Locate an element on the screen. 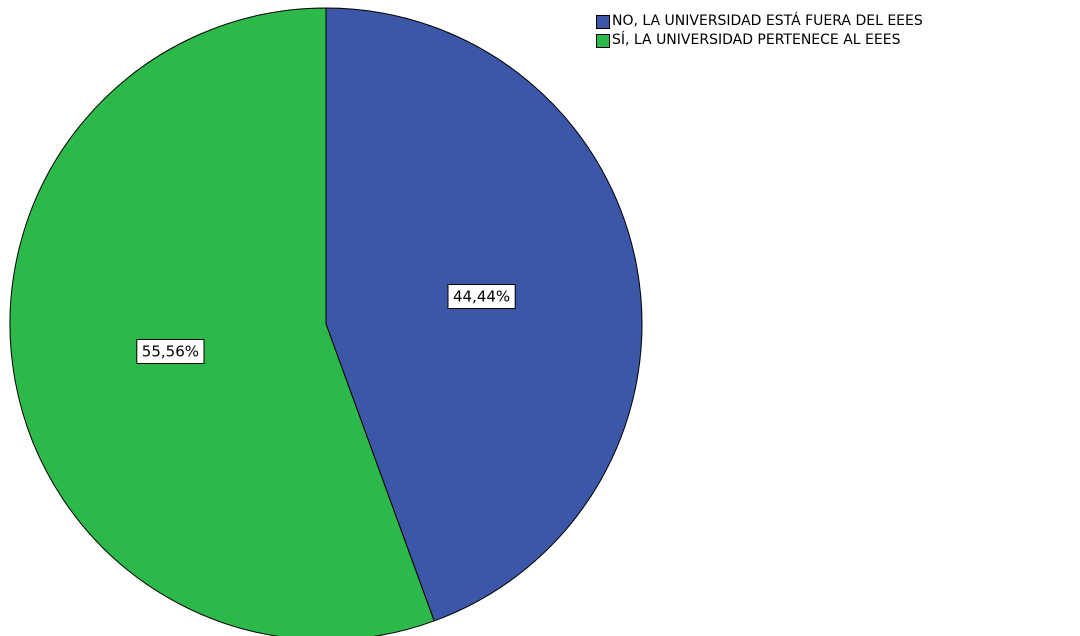 The width and height of the screenshot is (1080, 636). pie-data-labels: 44,44% 55,56% is located at coordinates (326, 324).